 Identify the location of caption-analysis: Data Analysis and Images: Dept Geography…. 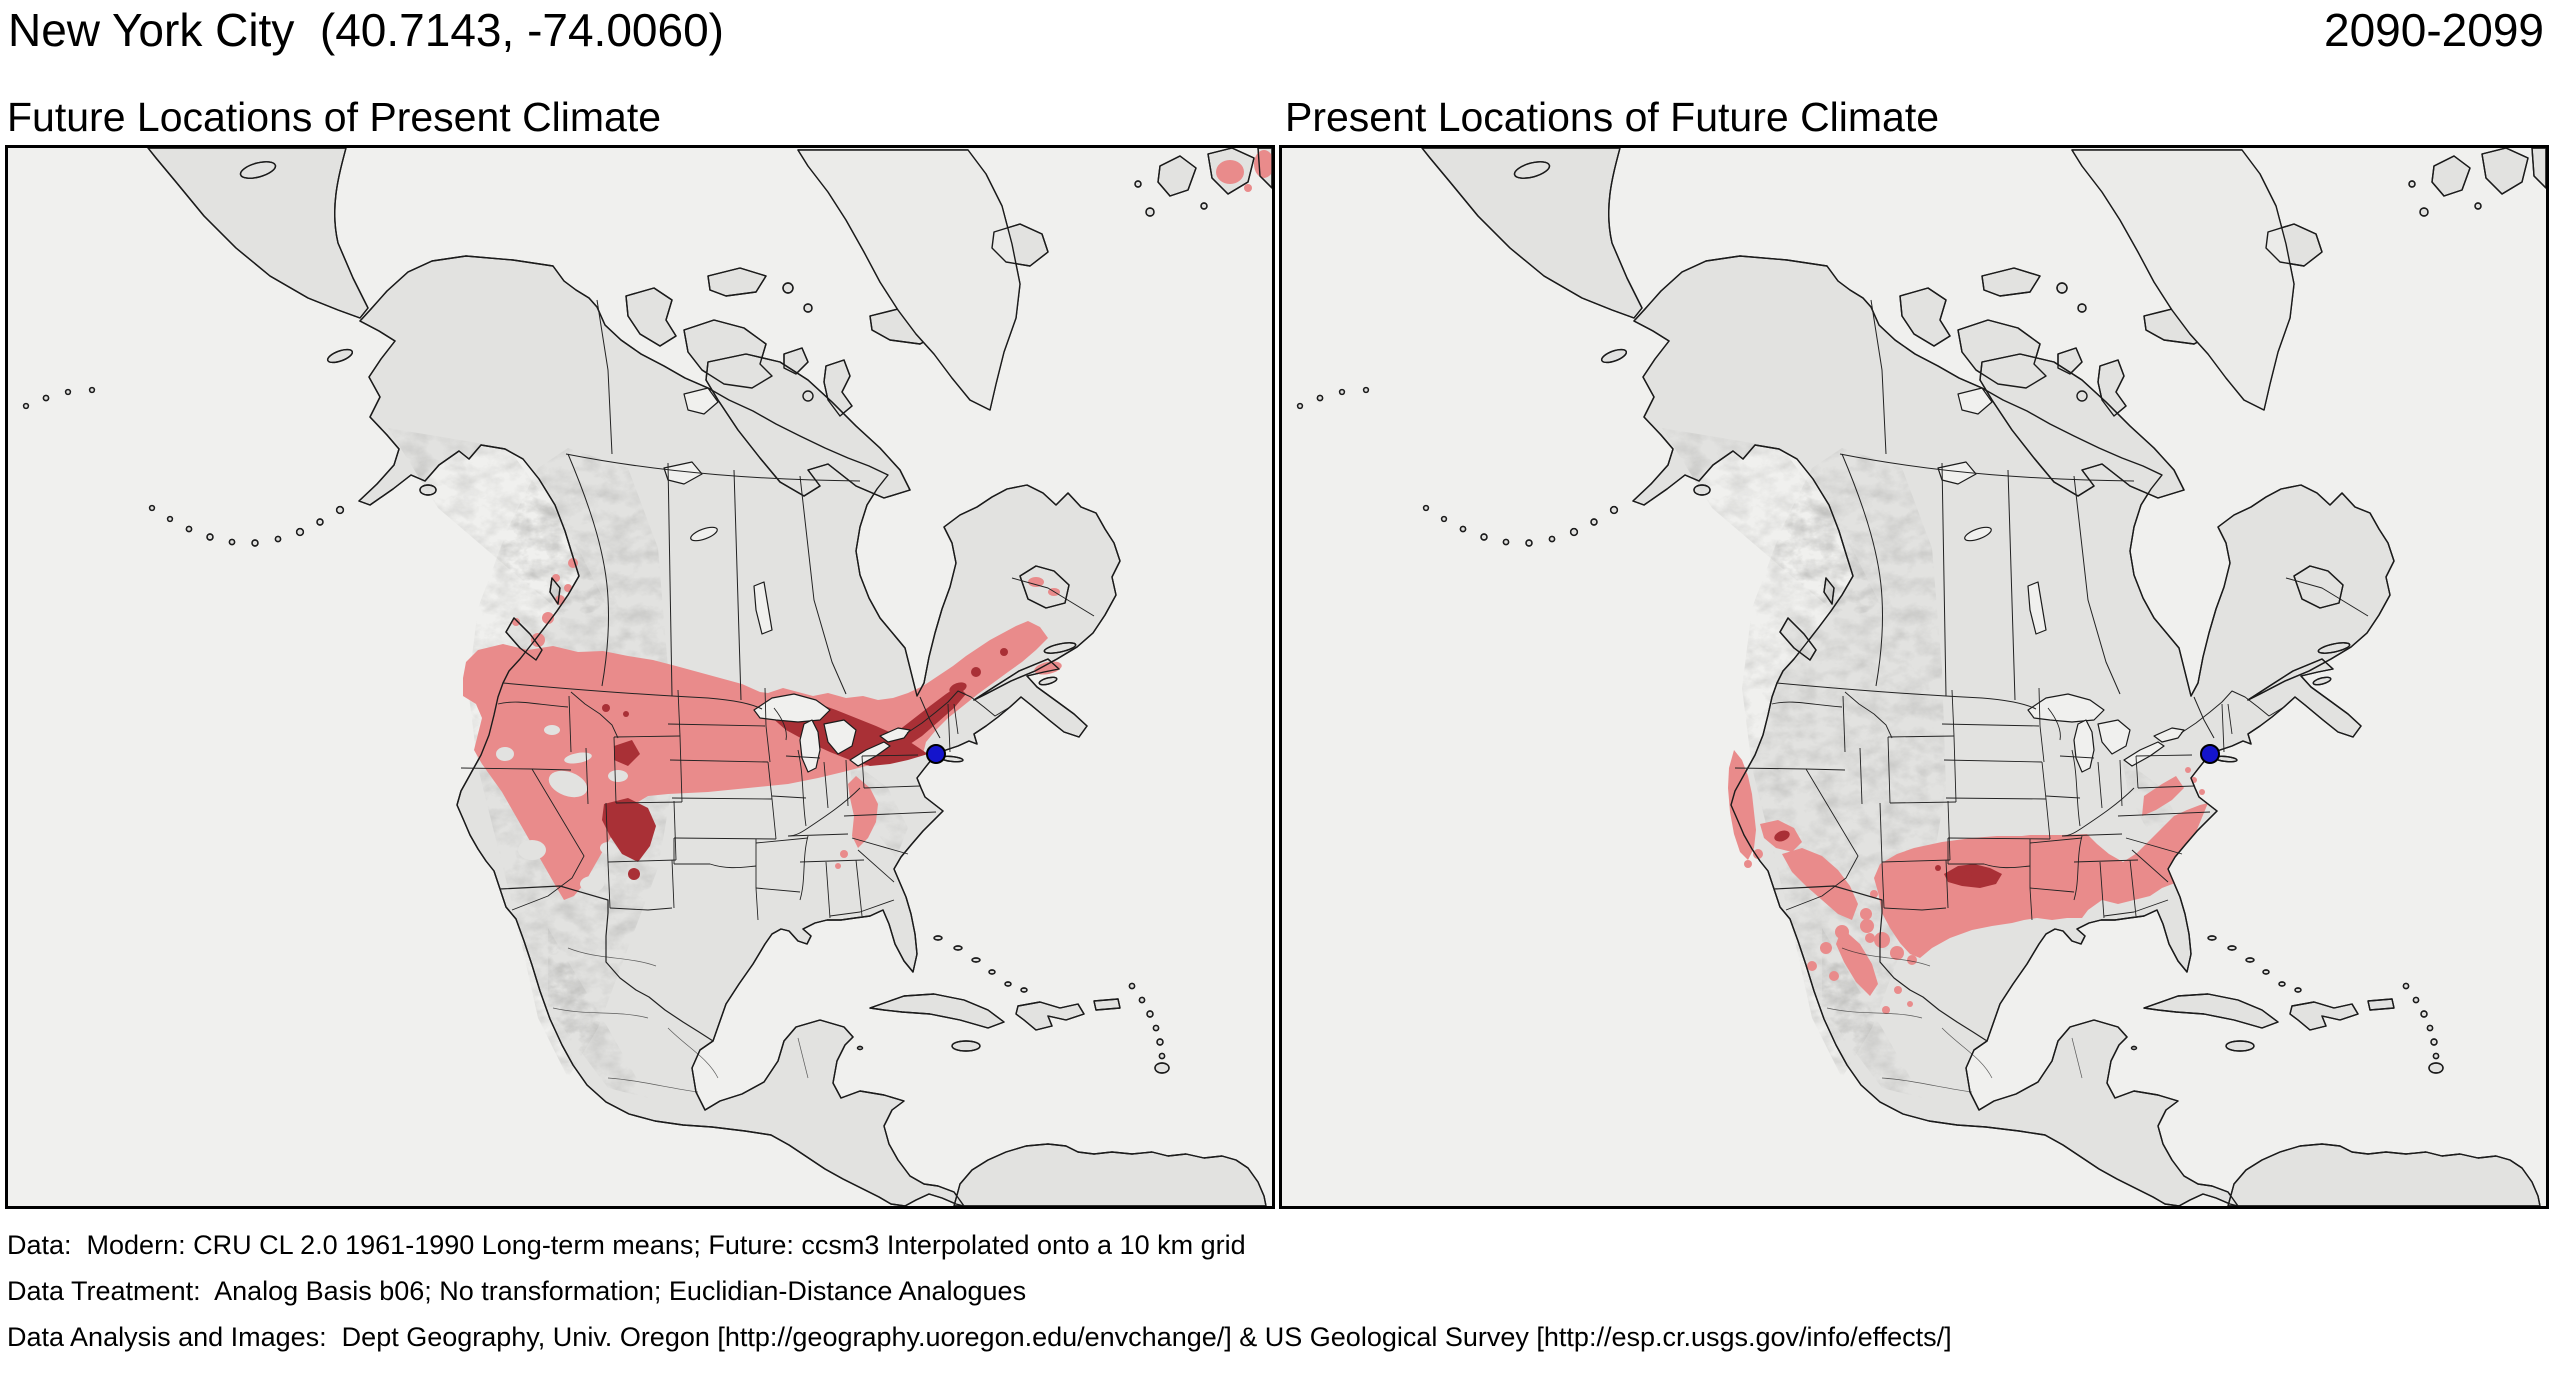
(979, 1337).